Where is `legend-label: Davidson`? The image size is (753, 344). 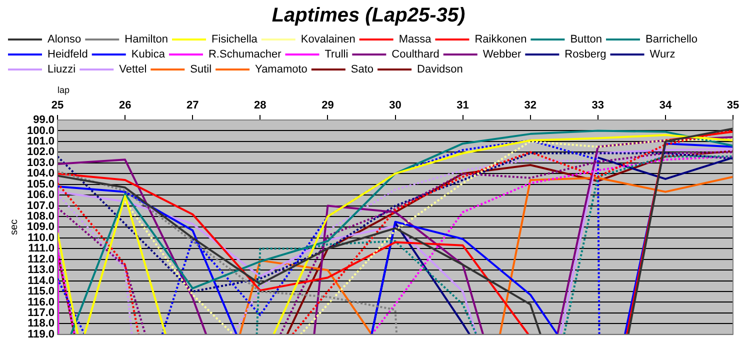 legend-label: Davidson is located at coordinates (440, 70).